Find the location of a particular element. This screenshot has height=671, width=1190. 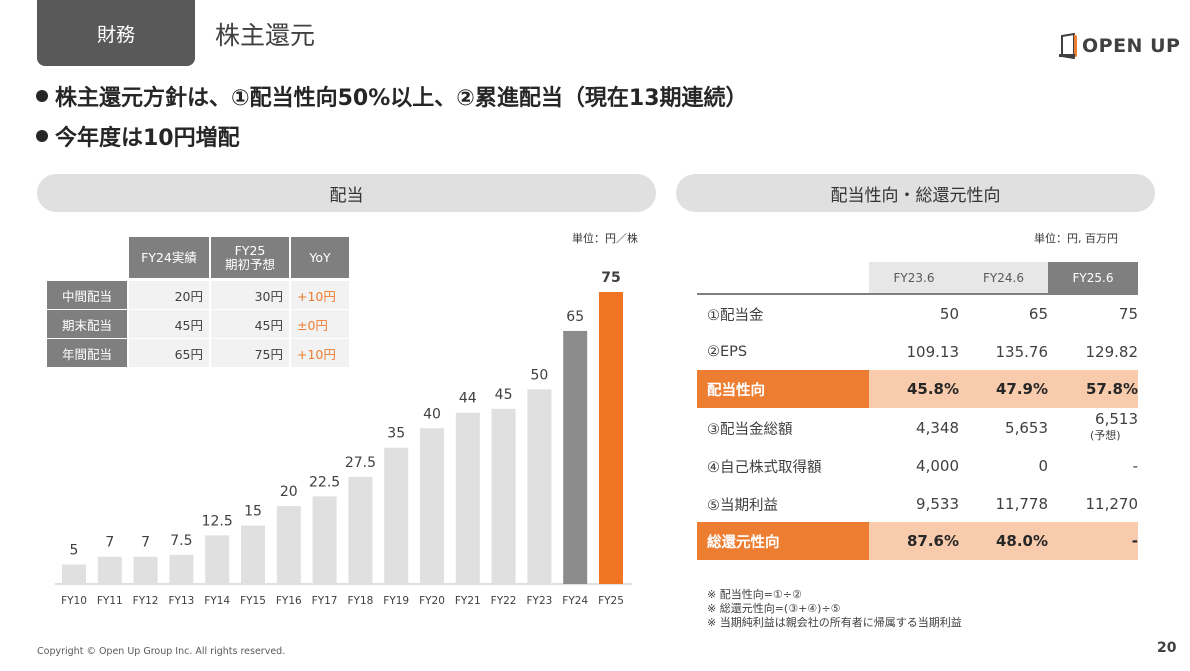

data-label-fy16: 20 is located at coordinates (289, 492).